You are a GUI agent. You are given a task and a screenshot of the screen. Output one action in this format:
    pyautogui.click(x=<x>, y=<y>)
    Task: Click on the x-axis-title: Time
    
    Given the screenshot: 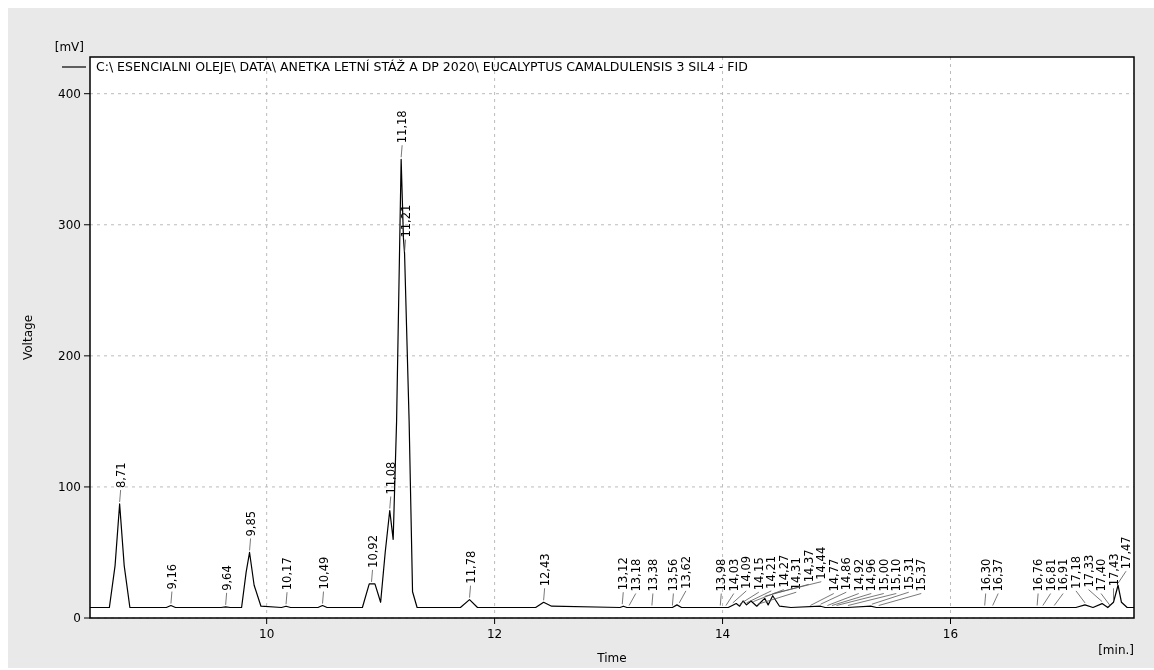 What is the action you would take?
    pyautogui.click(x=611, y=658)
    